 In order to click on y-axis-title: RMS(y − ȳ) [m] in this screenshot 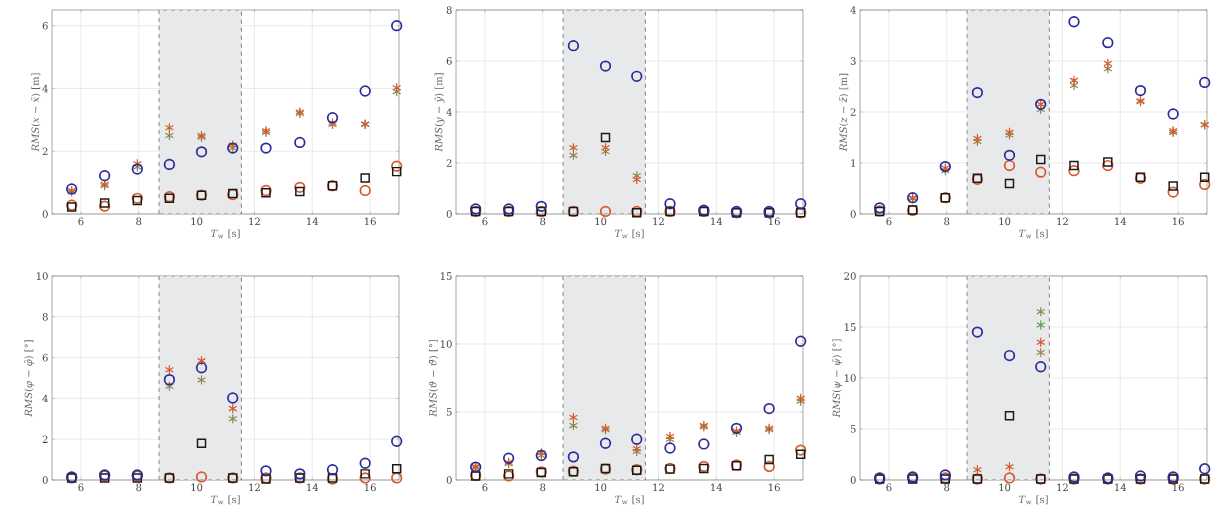, I will do `click(439, 112)`.